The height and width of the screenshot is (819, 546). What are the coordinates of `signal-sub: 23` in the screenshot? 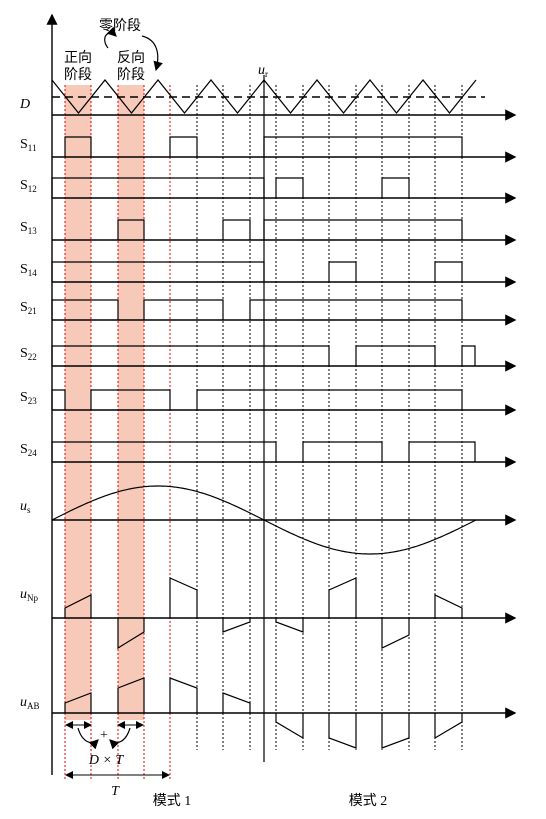 It's located at (33, 401).